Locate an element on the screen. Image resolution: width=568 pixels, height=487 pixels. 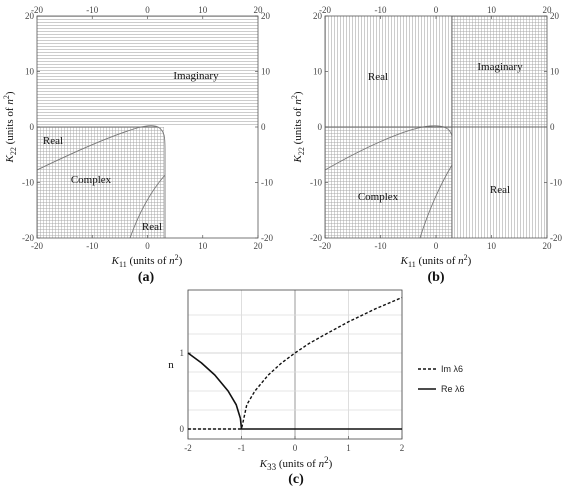
ytick-label: 0 is located at coordinates (182, 429).